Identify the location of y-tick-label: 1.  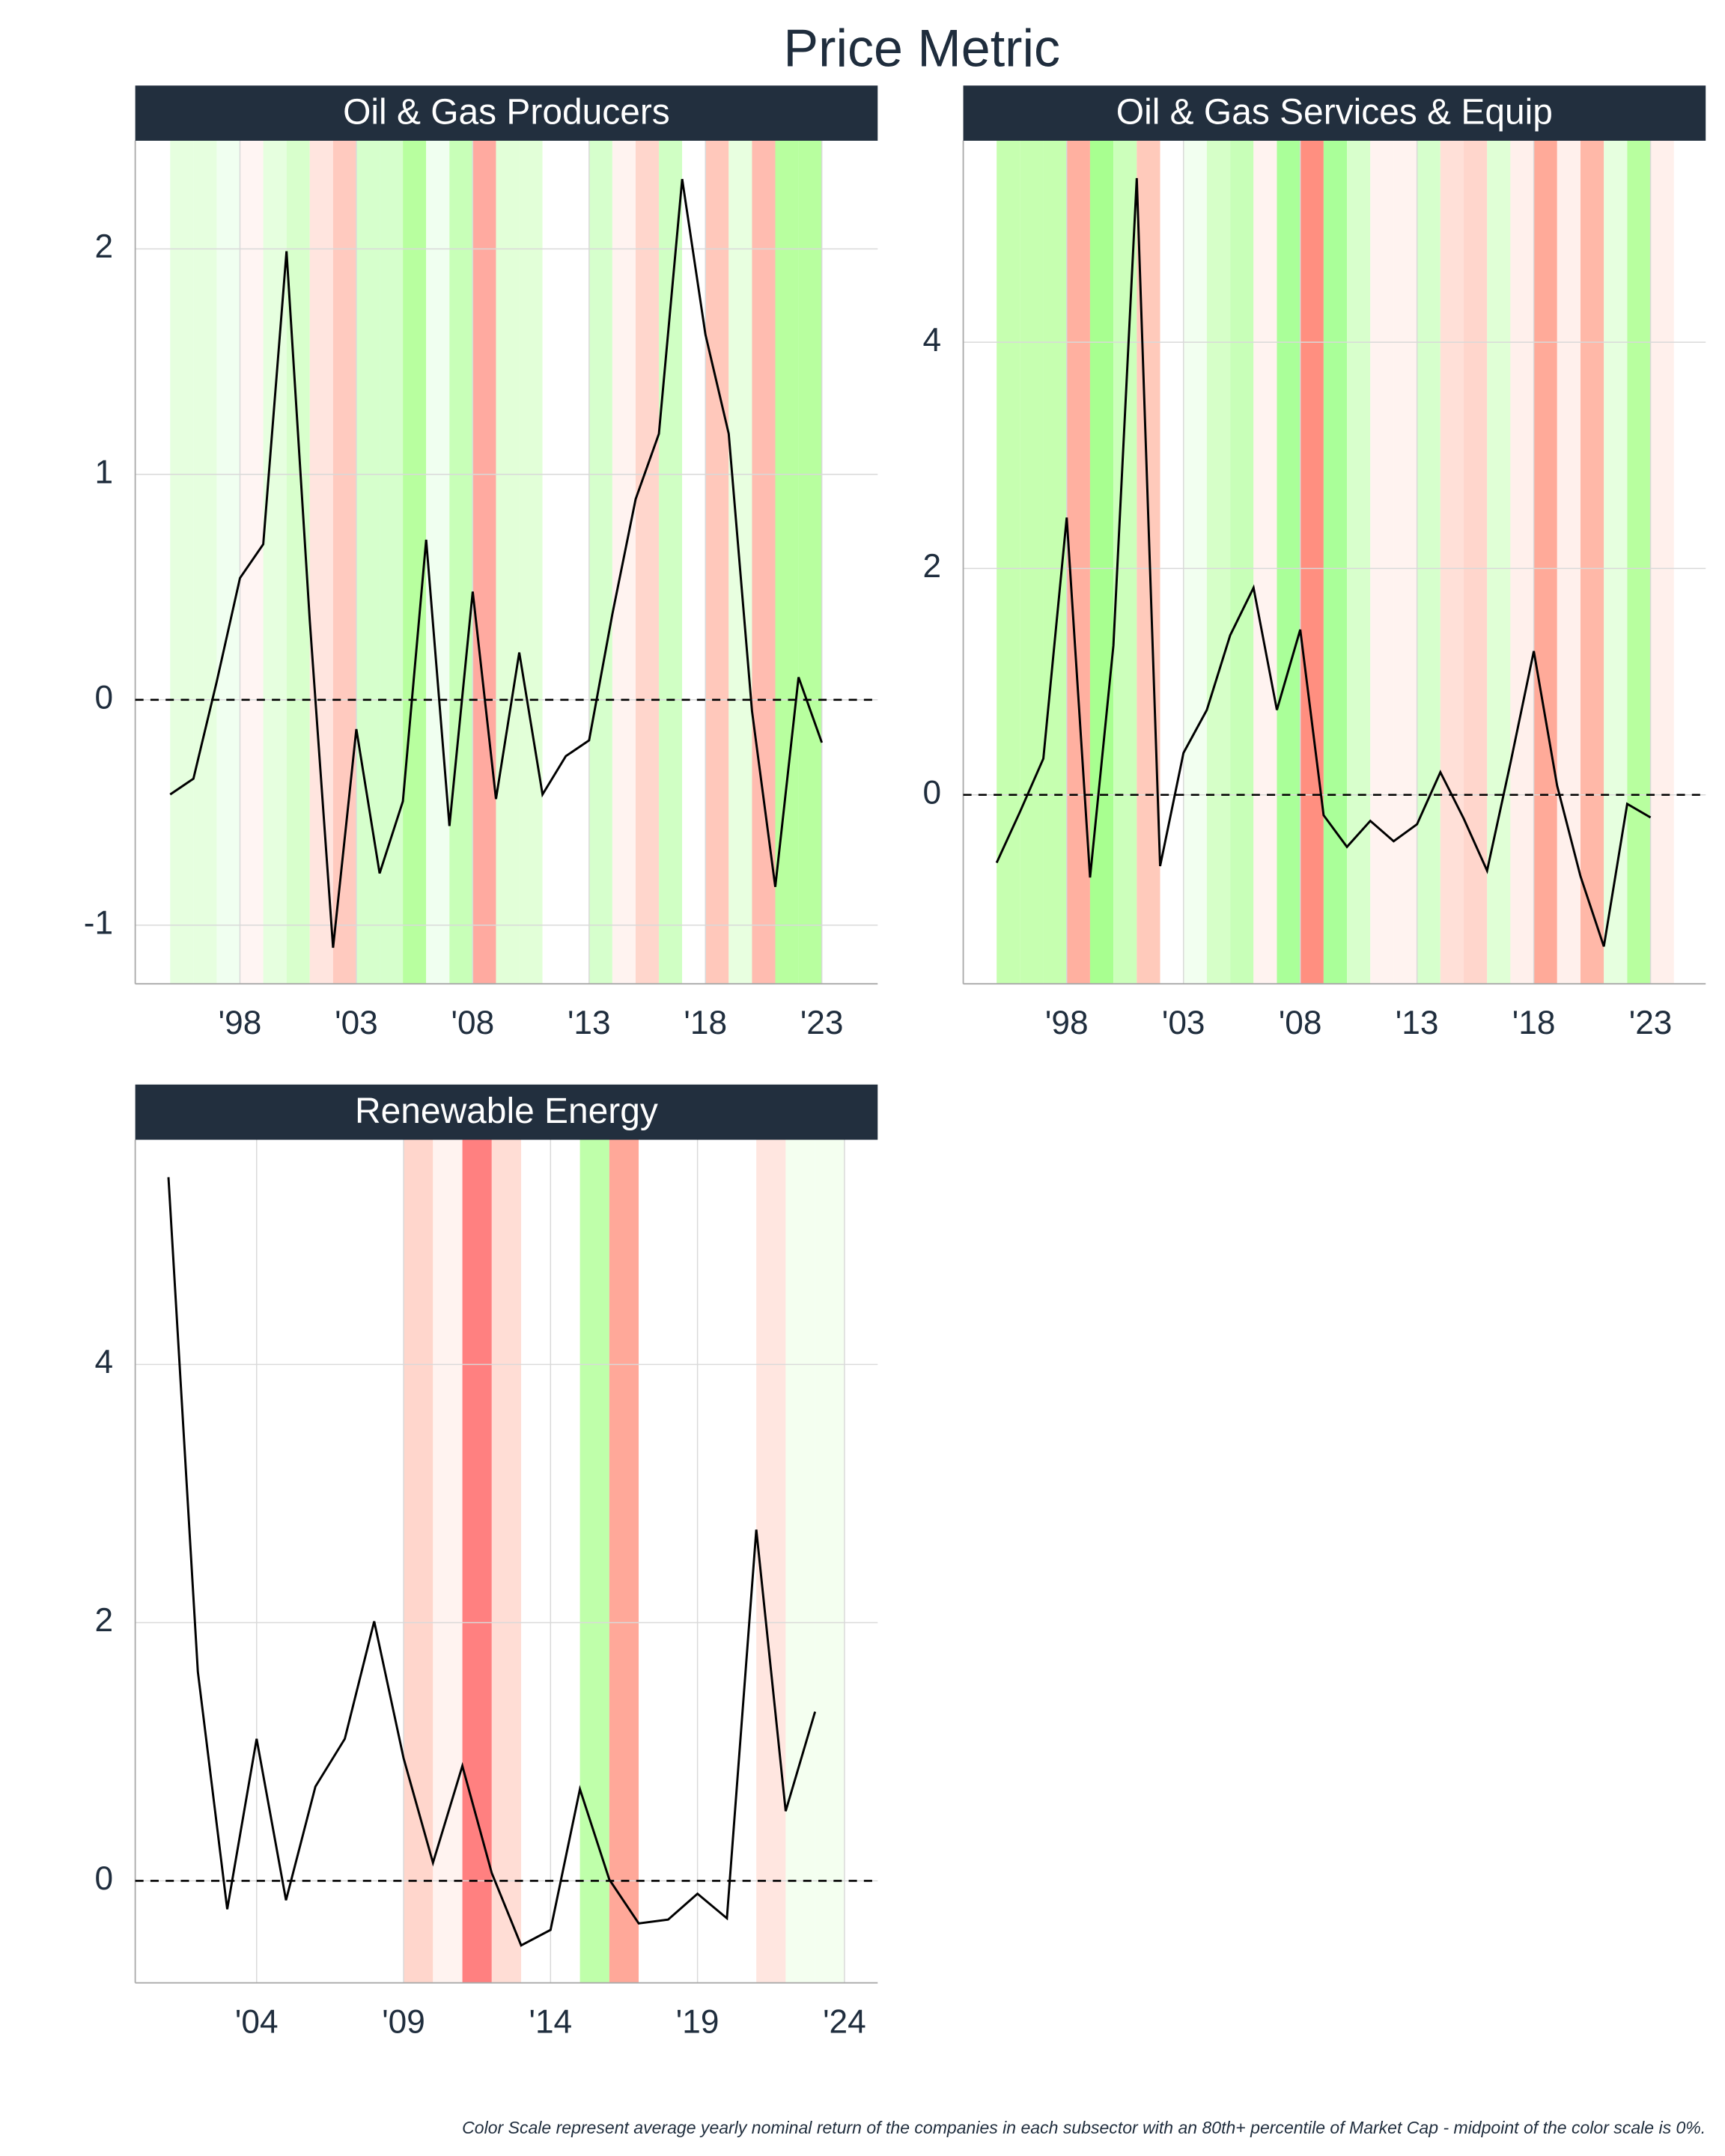
(104, 472).